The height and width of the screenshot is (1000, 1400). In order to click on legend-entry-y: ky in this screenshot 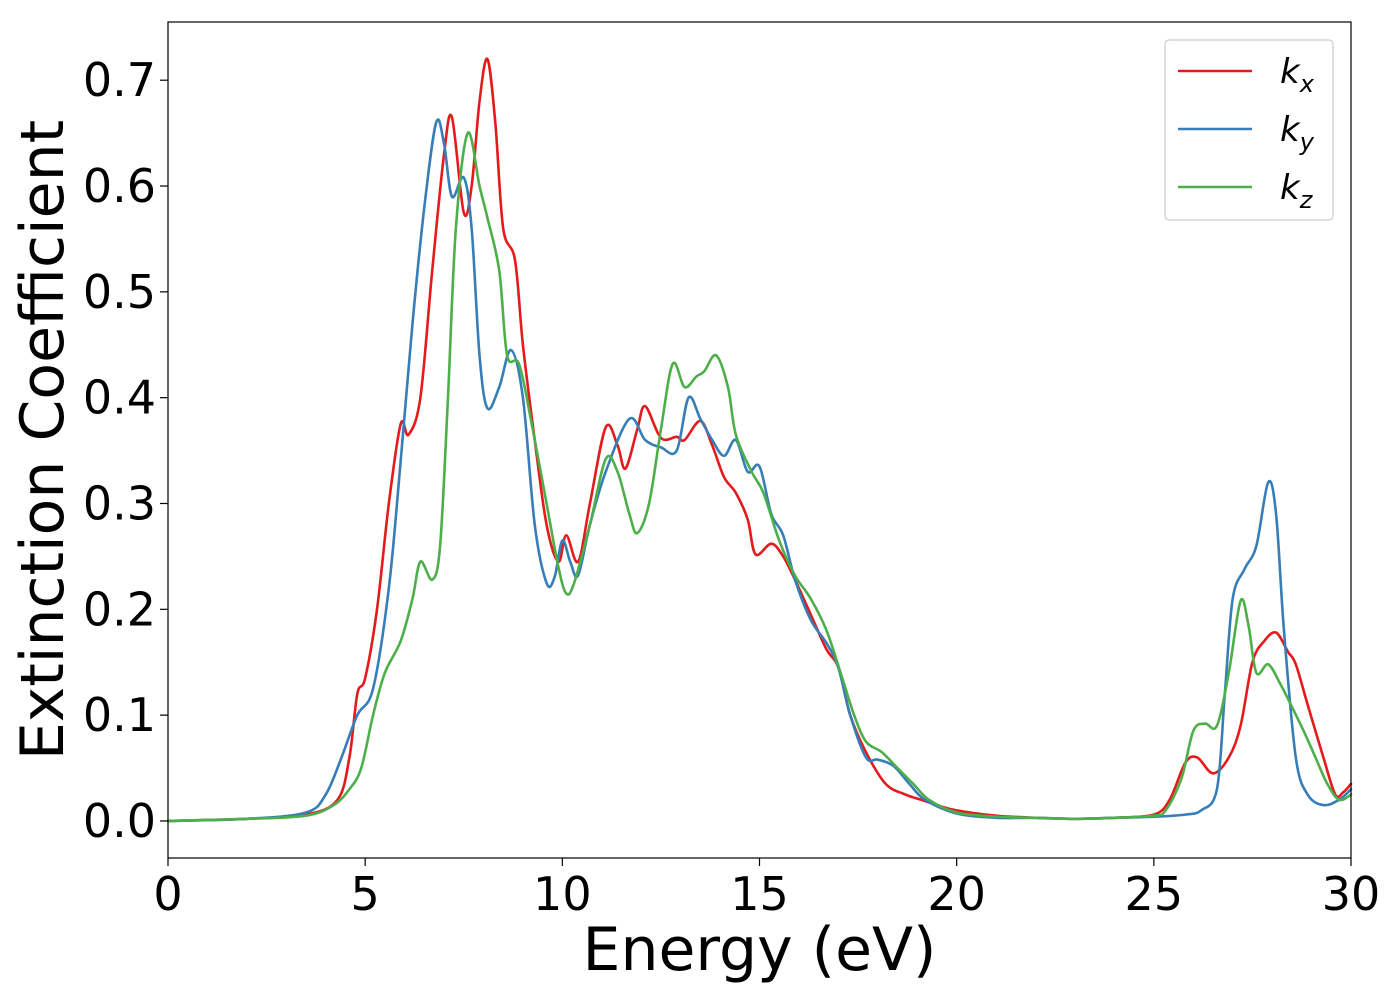, I will do `click(1246, 133)`.